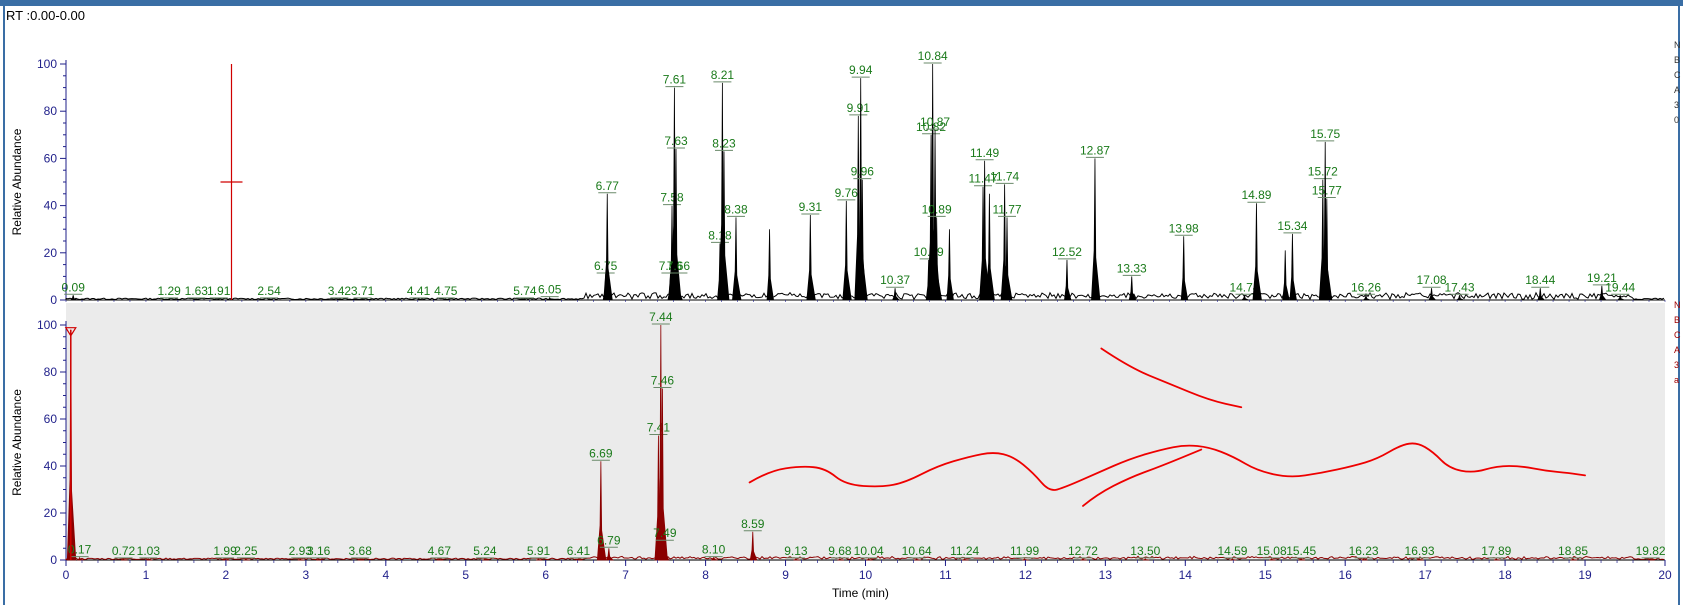 The width and height of the screenshot is (1683, 606). I want to click on side-info-letter: 0, so click(1677, 120).